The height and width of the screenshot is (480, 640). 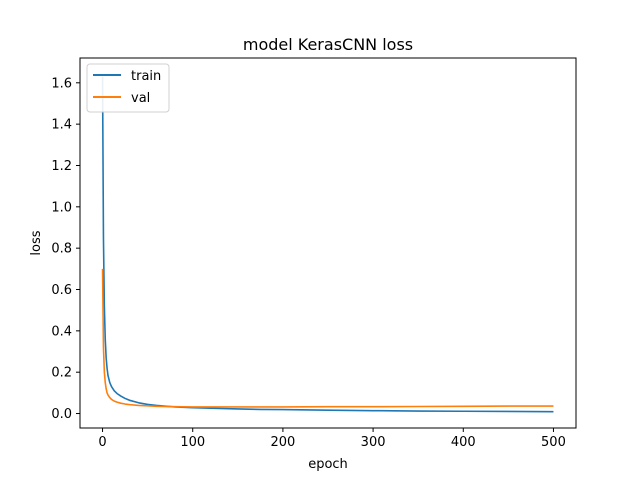 I want to click on chart-title: model KerasCNN loss, so click(x=328, y=44).